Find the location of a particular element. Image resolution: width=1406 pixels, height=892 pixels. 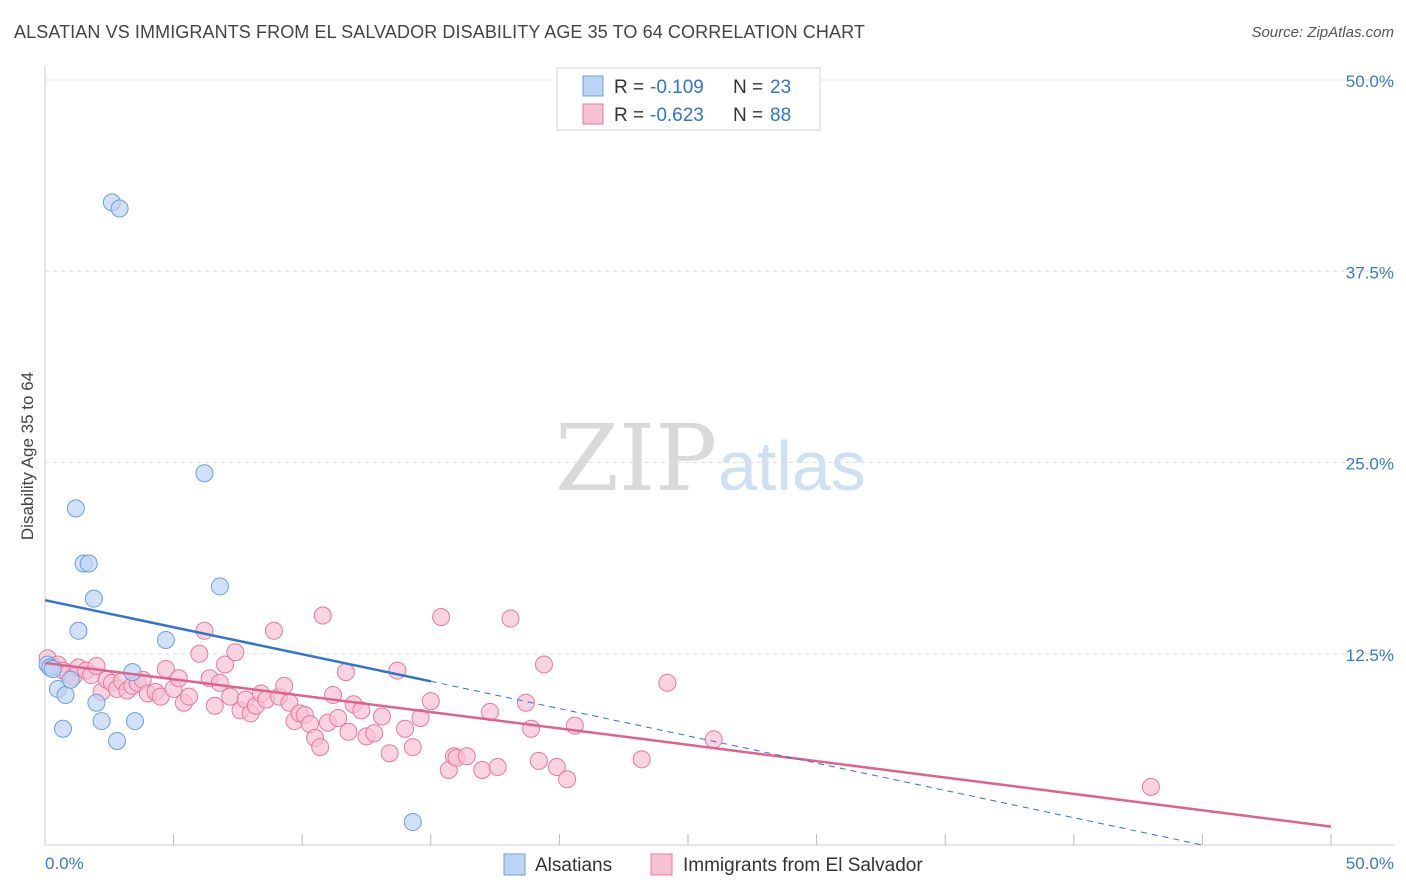

series-legend: Alsatians Immigrants from El Salvador is located at coordinates (713, 864).